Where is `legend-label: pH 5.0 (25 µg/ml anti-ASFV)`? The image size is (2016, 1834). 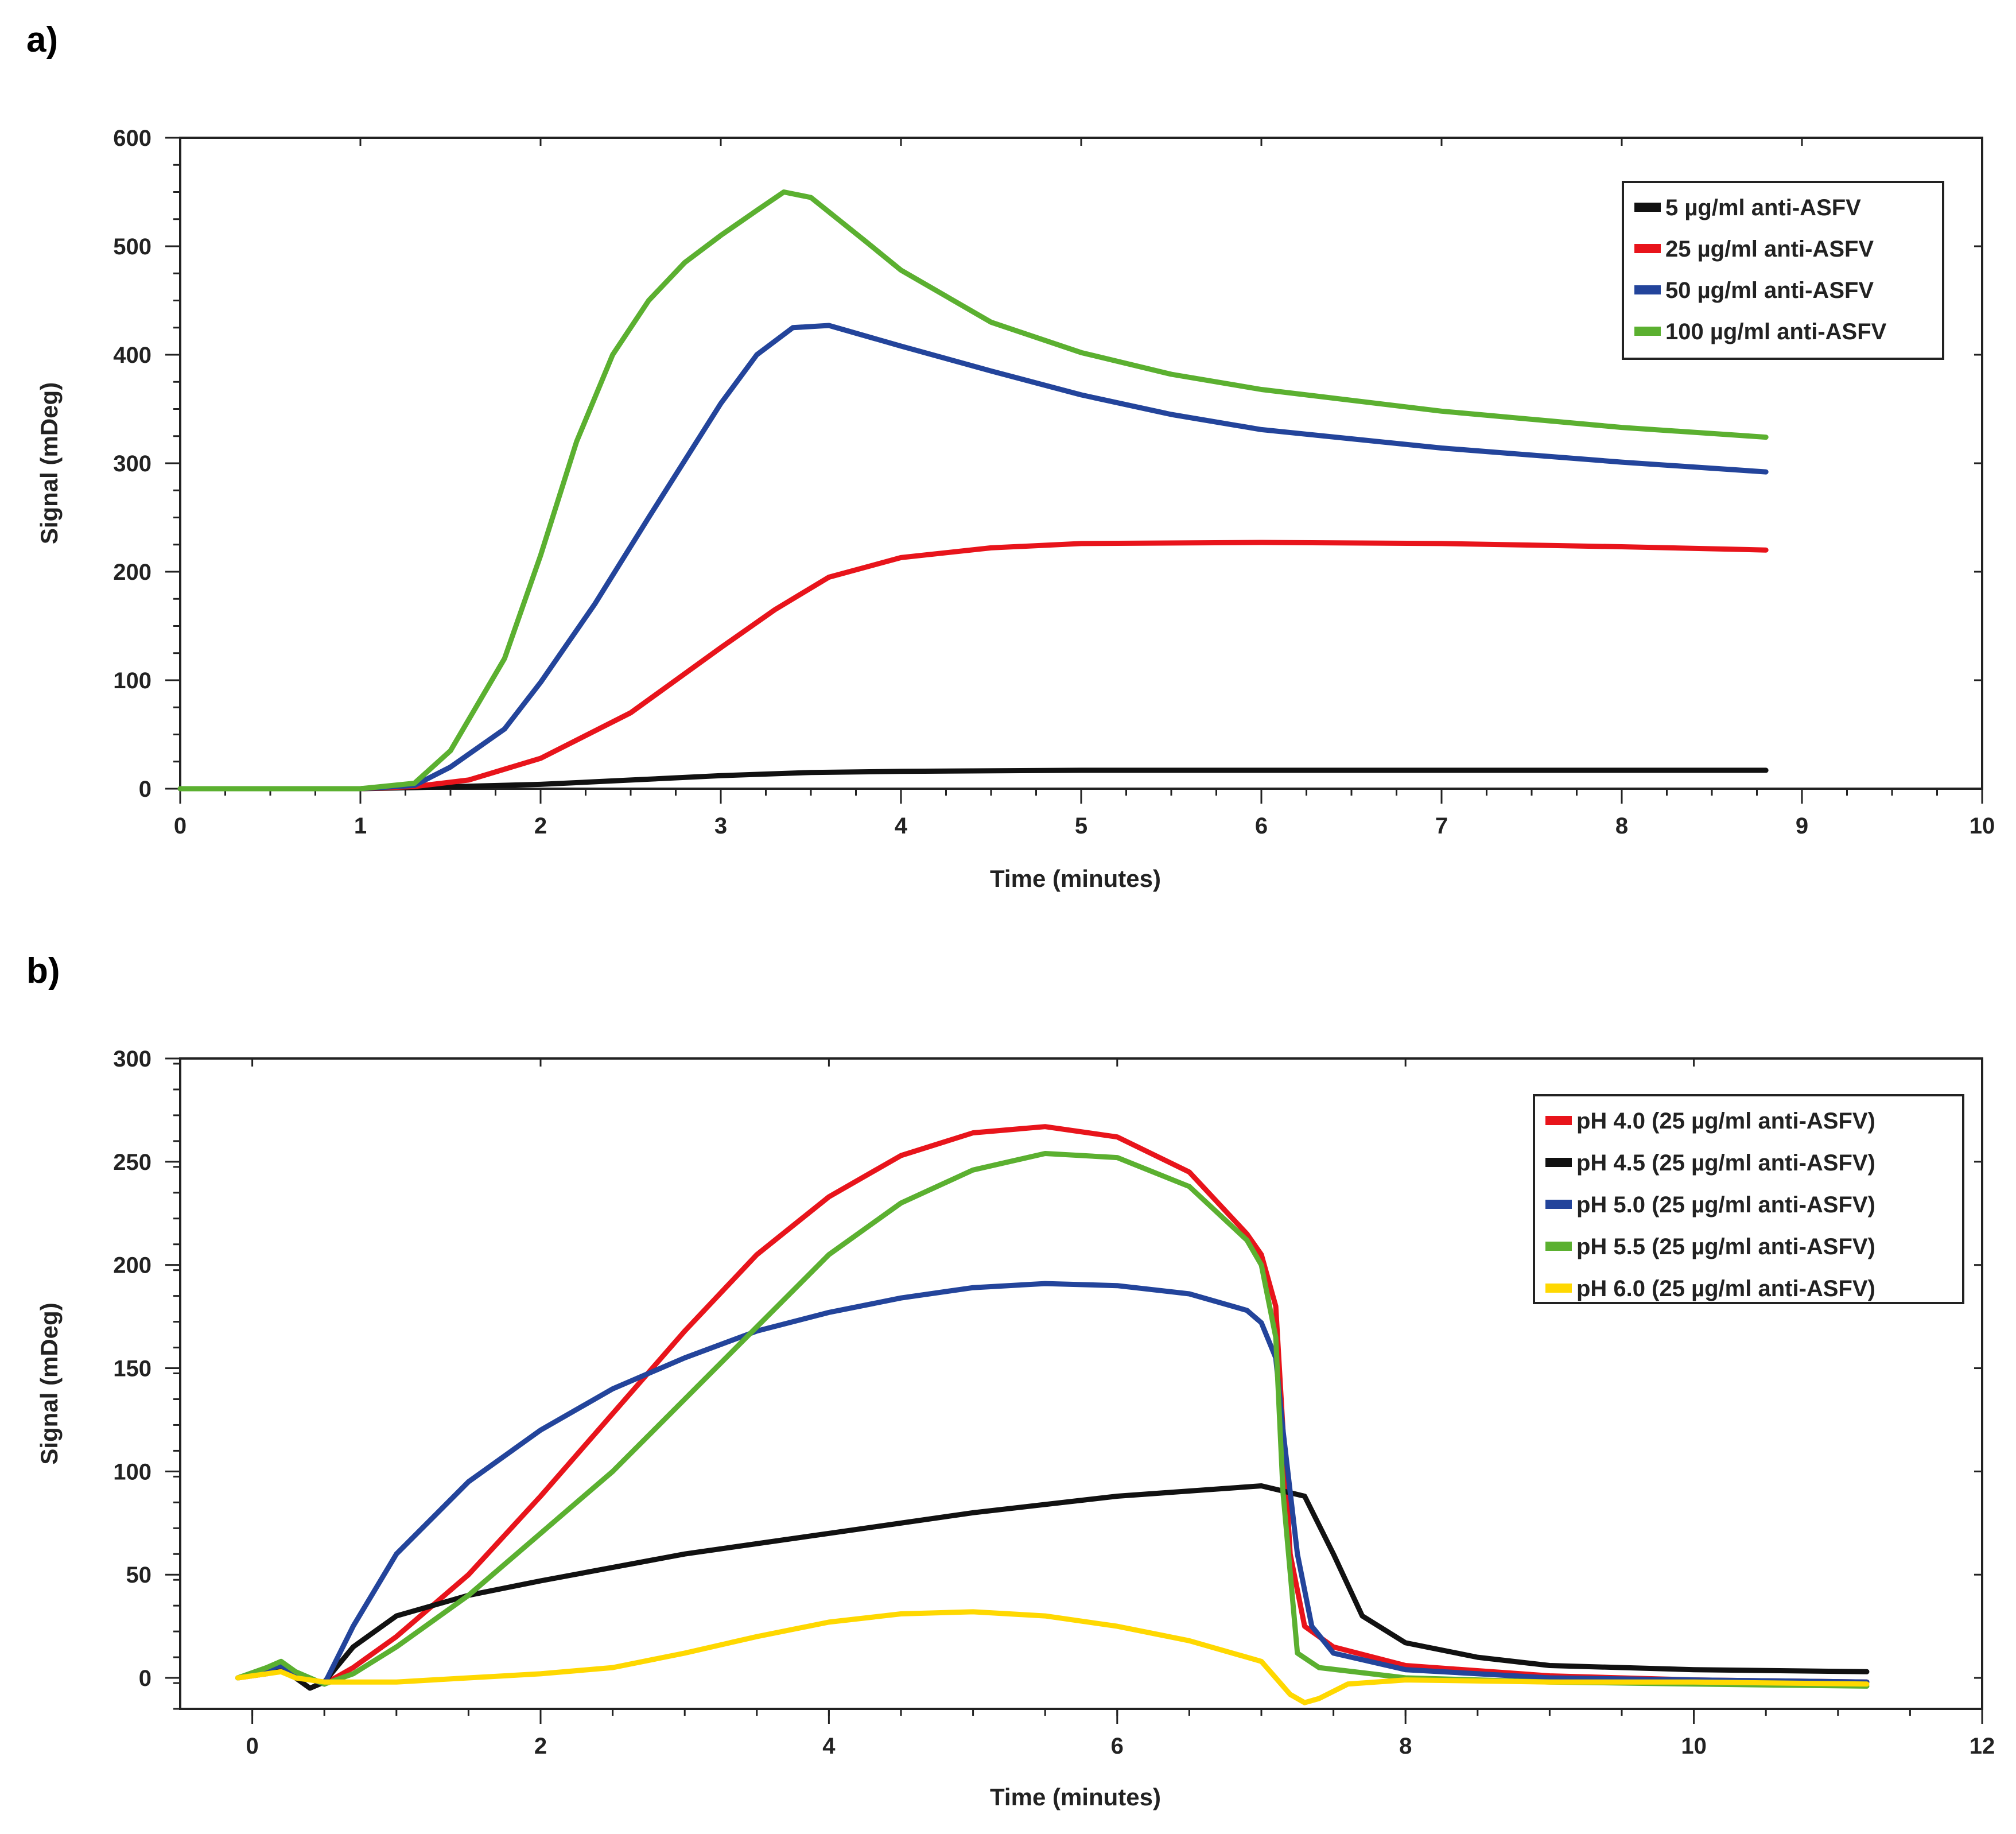 legend-label: pH 5.0 (25 µg/ml anti-ASFV) is located at coordinates (1725, 1205).